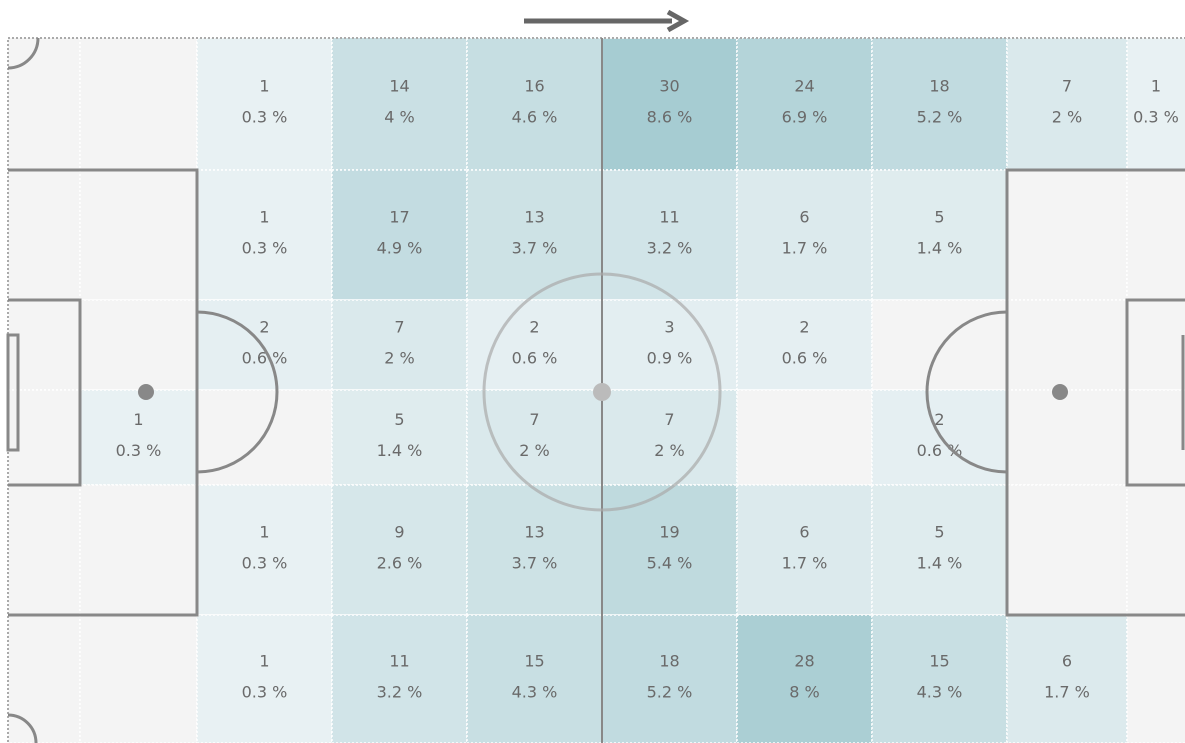  What do you see at coordinates (237, 392) in the screenshot?
I see `left-penalty-arc` at bounding box center [237, 392].